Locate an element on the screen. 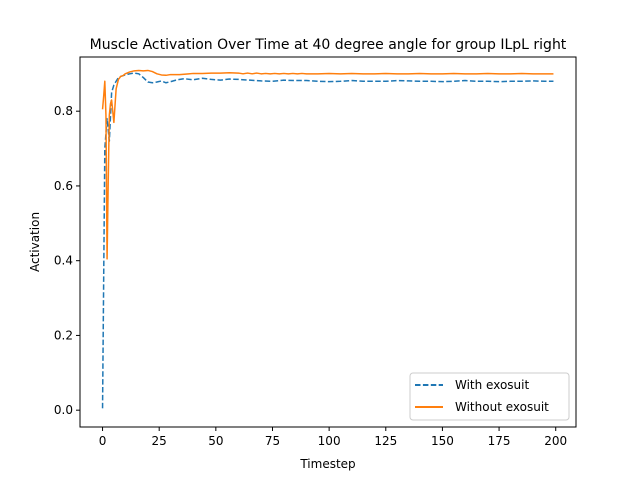 The width and height of the screenshot is (640, 480). x-tick-label: 100 is located at coordinates (329, 441).